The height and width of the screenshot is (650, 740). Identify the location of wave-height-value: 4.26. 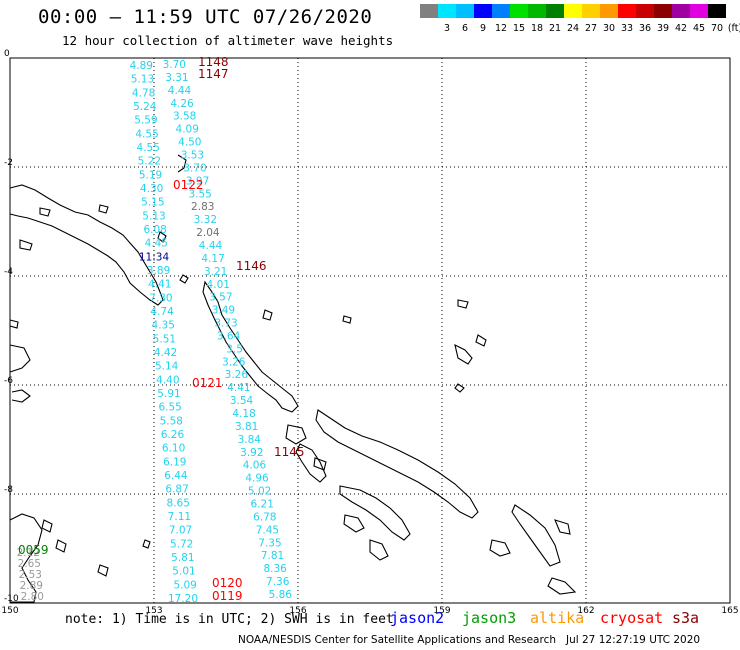
(182, 104).